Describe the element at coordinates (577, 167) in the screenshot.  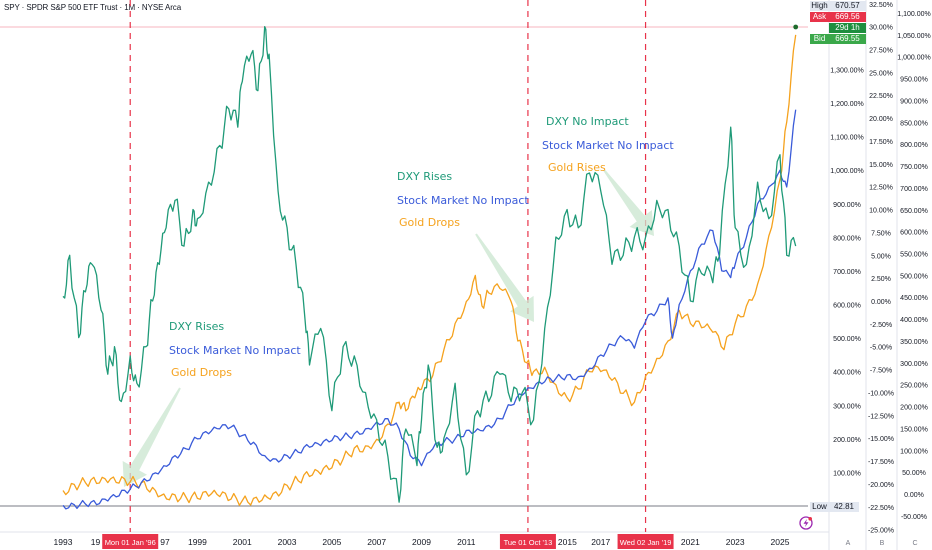
I see `annotation-text: Gold Rises` at that location.